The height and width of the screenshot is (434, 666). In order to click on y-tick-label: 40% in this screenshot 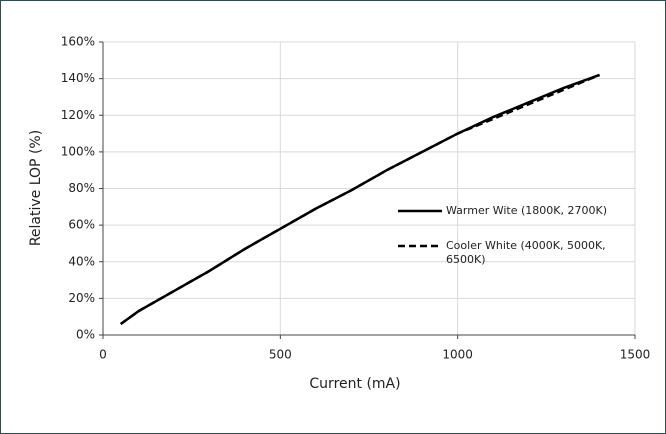, I will do `click(81, 261)`.